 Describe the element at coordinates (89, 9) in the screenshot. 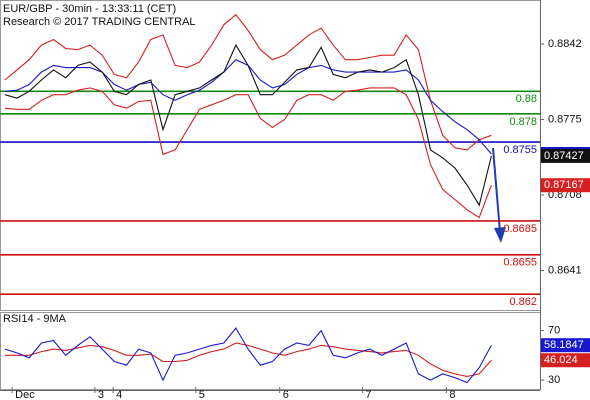

I see `chart-title: EUR/GBP - 30min - 13:33:11 (CET)` at that location.